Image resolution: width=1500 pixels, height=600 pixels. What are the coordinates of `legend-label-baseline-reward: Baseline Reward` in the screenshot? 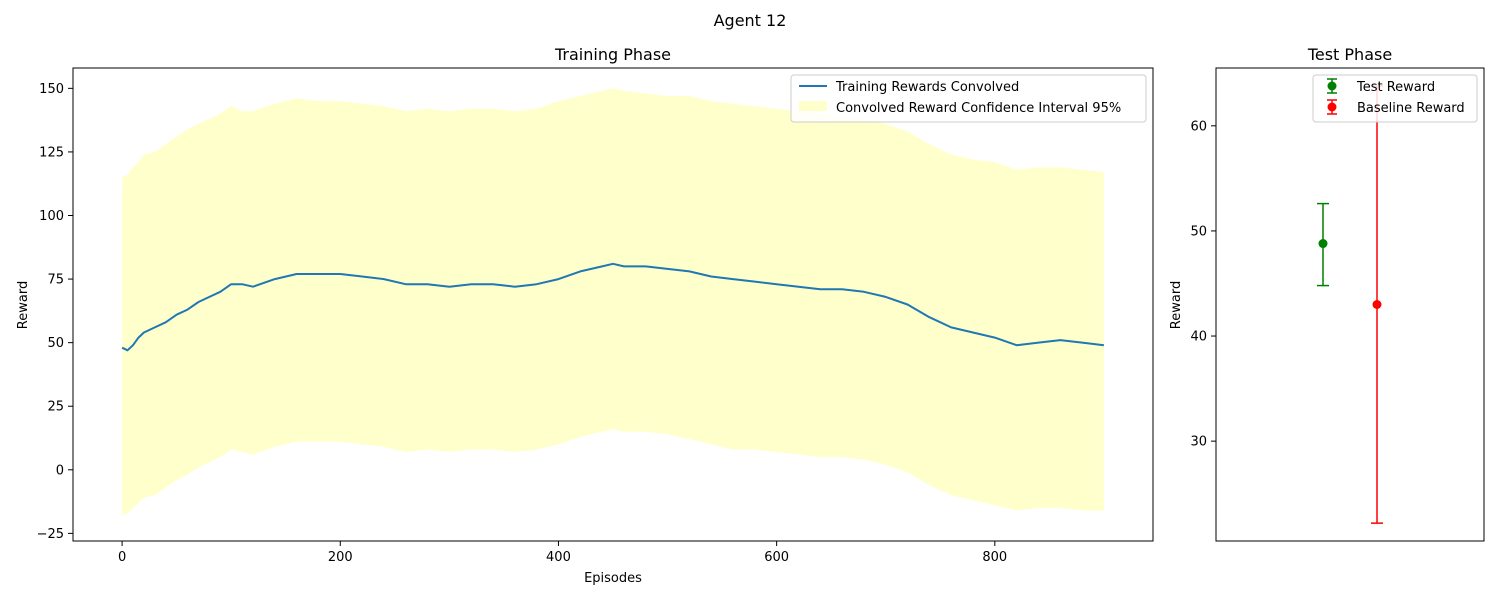 It's located at (1411, 108).